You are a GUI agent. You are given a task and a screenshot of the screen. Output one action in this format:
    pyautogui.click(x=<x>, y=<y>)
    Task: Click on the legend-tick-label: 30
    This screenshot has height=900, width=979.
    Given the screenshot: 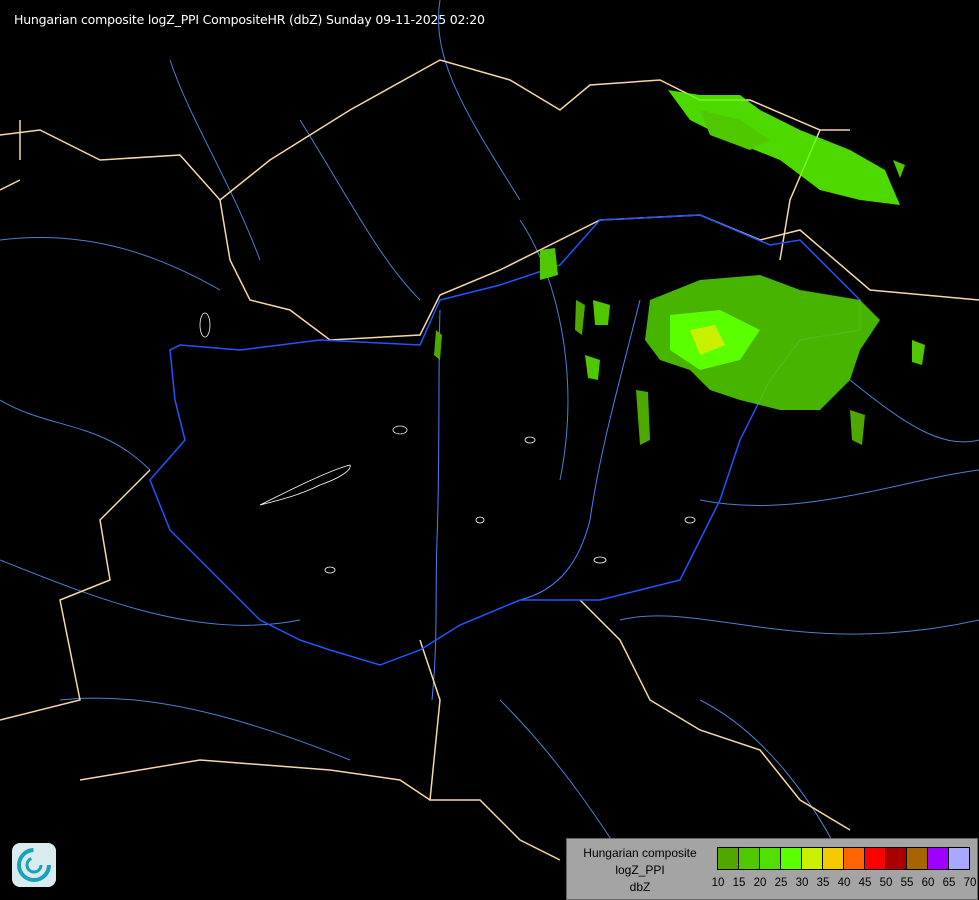 What is the action you would take?
    pyautogui.click(x=802, y=883)
    